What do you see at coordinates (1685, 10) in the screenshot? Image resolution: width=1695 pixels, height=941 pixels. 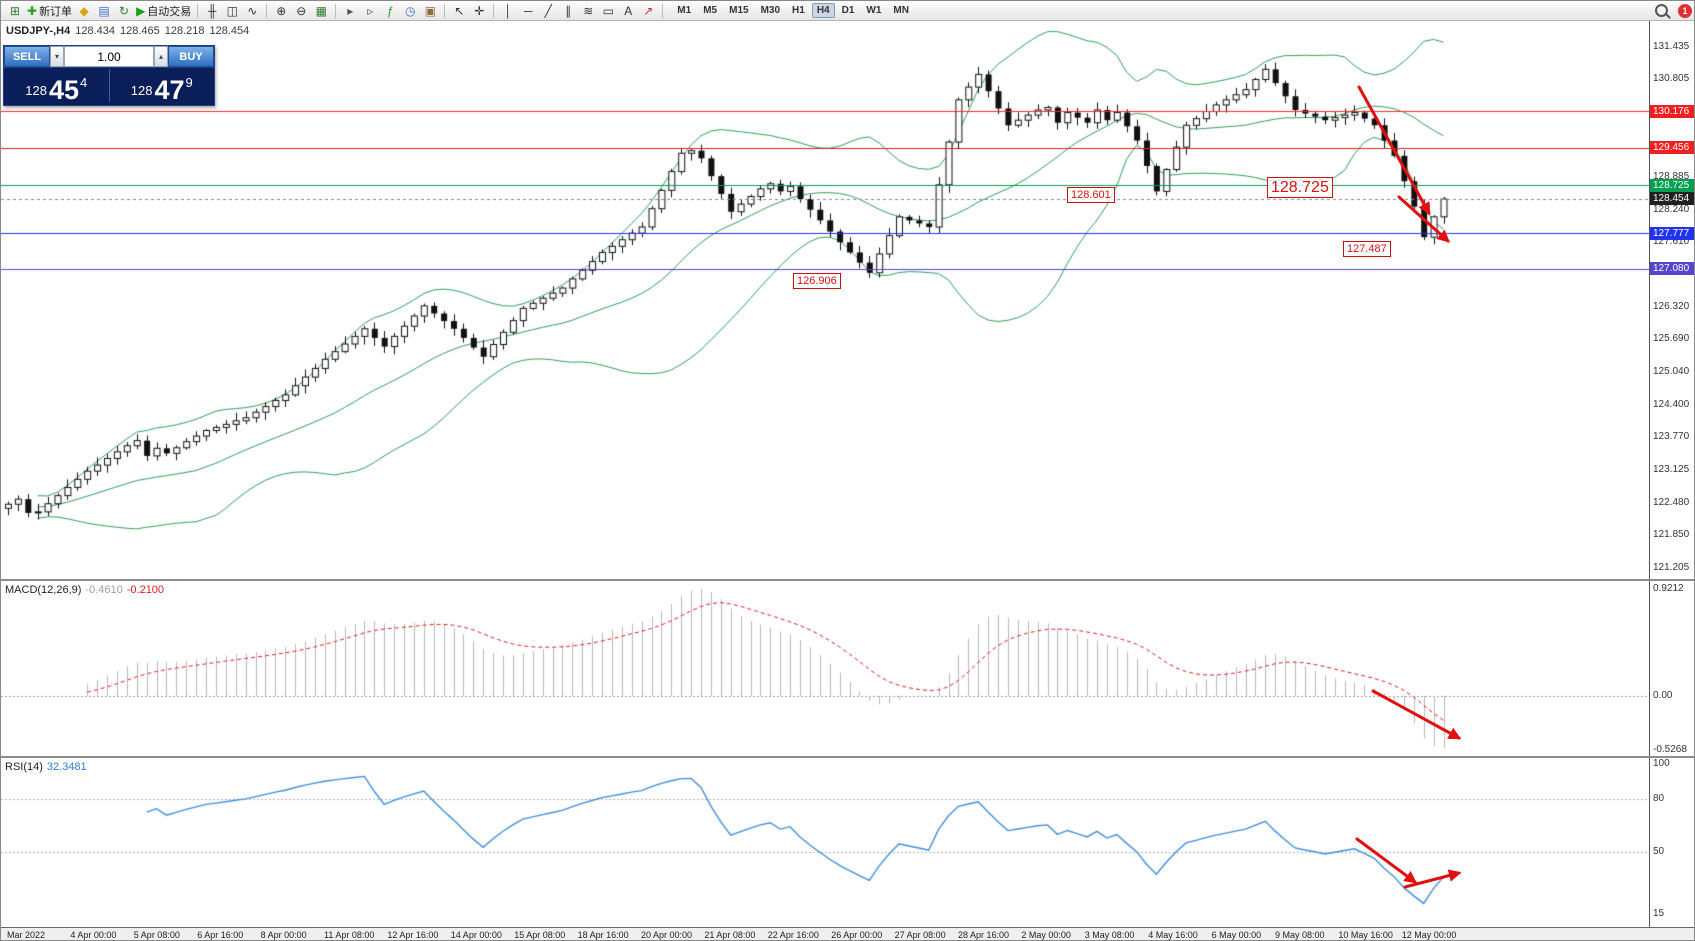 I see `notification-badge: 1` at bounding box center [1685, 10].